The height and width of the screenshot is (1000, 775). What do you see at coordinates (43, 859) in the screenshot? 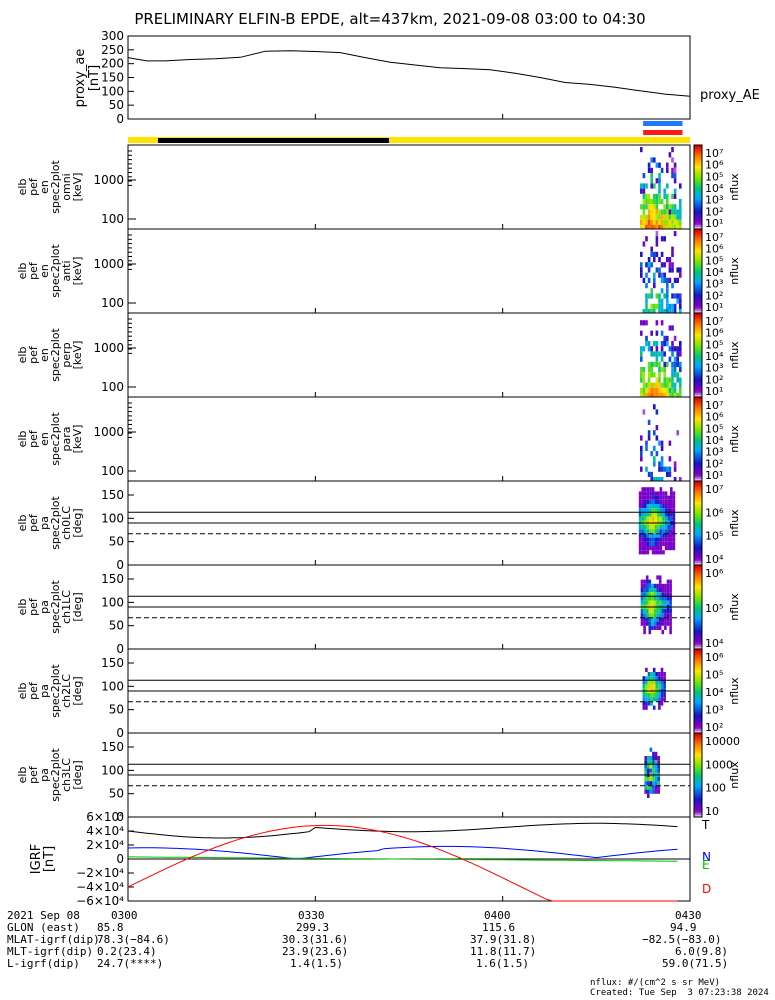
I see `igrf-ylabel: IGRF[nT]` at bounding box center [43, 859].